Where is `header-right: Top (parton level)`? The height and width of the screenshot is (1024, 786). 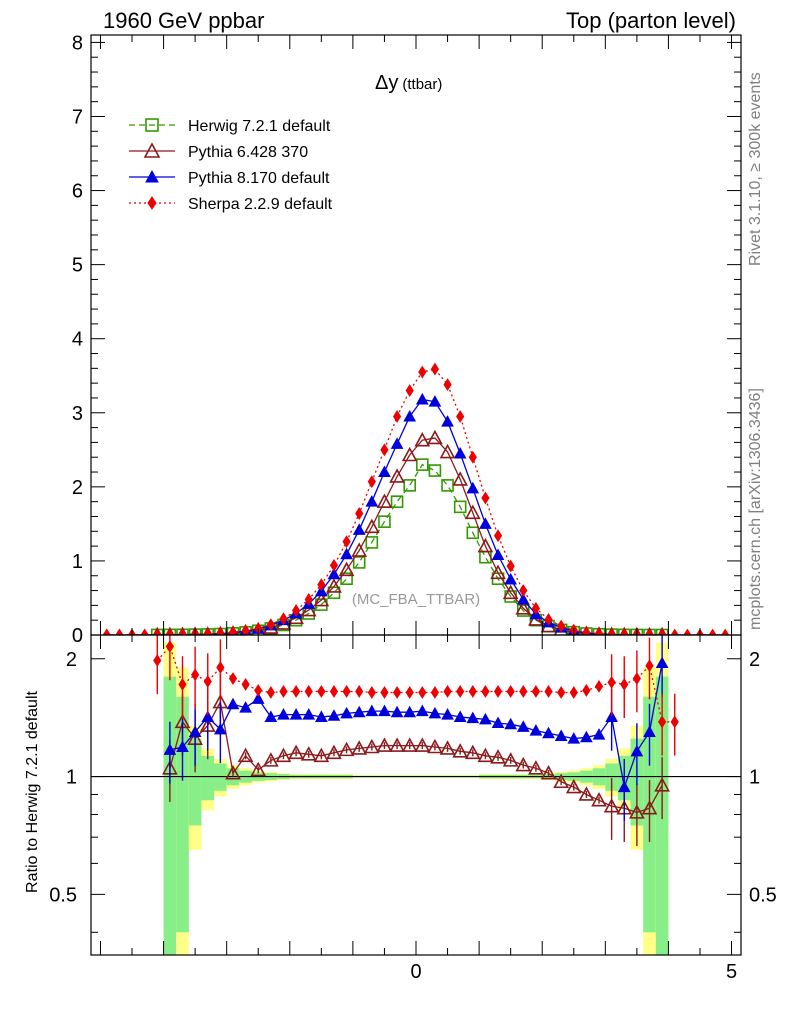 header-right: Top (parton level) is located at coordinates (651, 20).